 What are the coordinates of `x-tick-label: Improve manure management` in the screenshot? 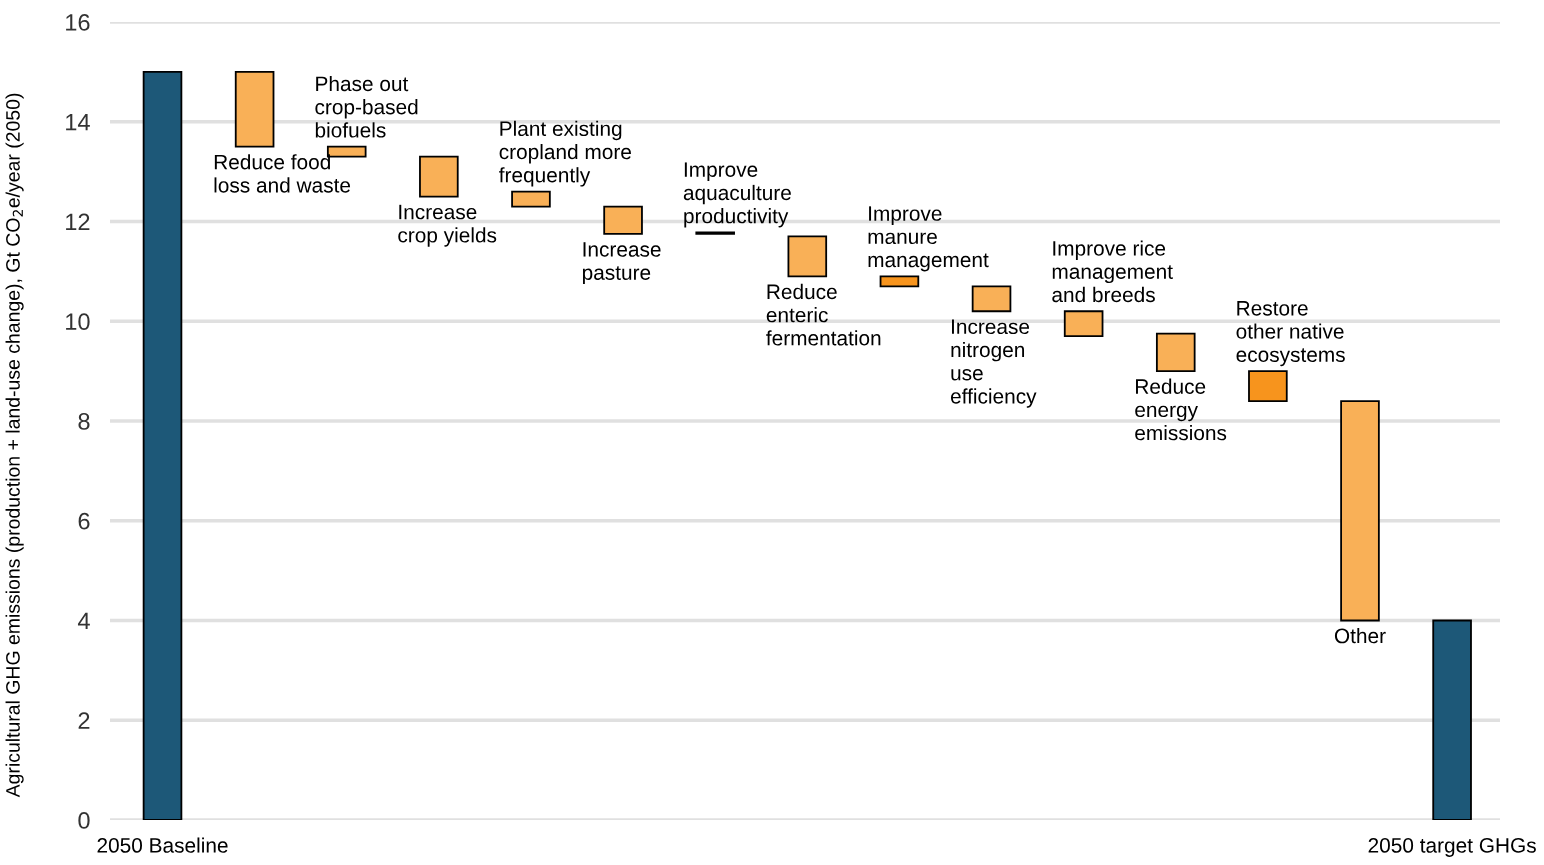 It's located at (928, 239).